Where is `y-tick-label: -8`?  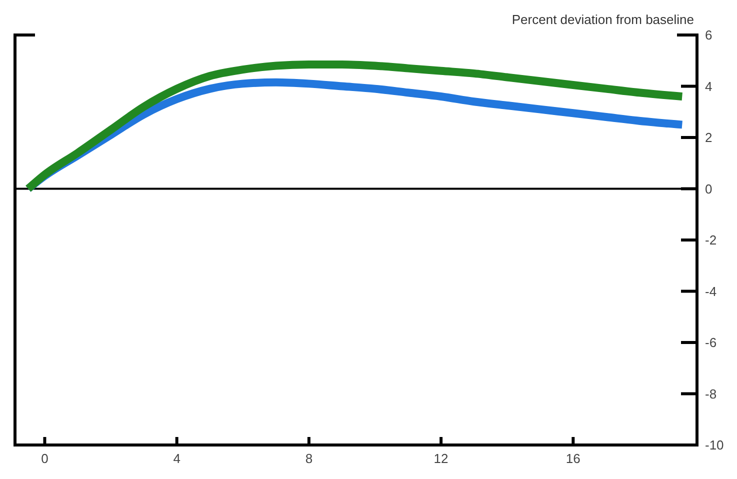
y-tick-label: -8 is located at coordinates (711, 394).